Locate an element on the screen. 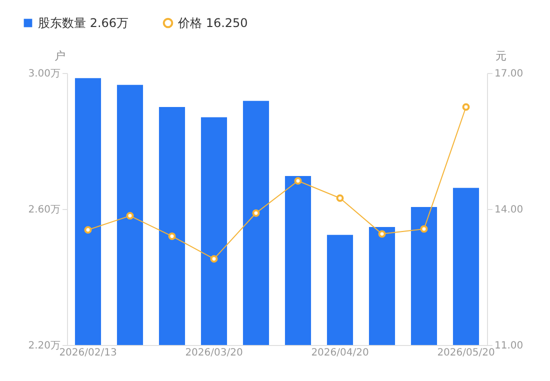 The width and height of the screenshot is (550, 381). y-tick-label: 3.00万 is located at coordinates (44, 74).